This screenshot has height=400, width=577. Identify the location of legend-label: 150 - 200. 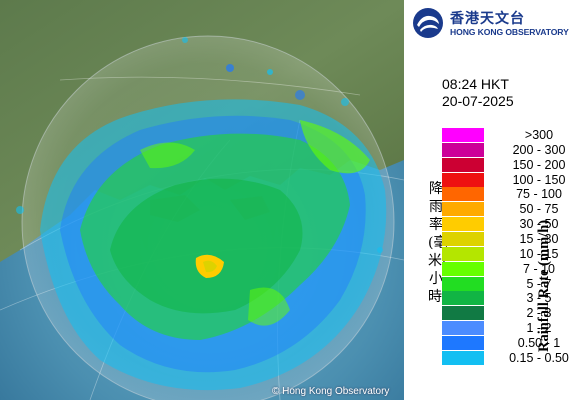
(539, 164).